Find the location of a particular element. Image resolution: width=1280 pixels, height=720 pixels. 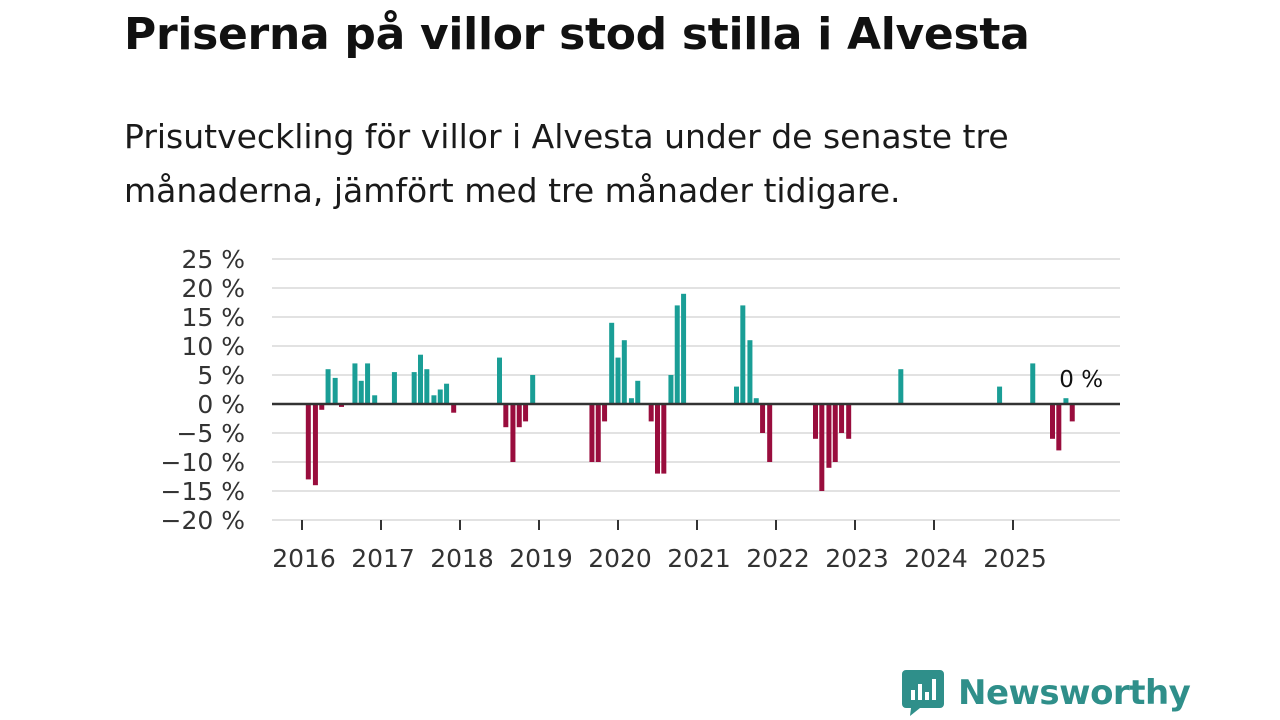

x-tick-label: 2024 is located at coordinates (936, 558).